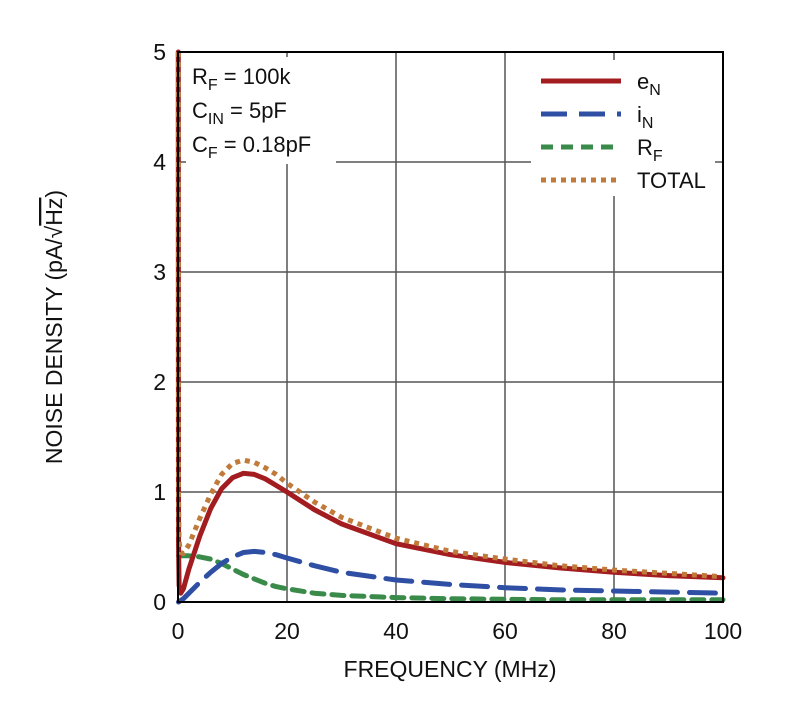 The width and height of the screenshot is (802, 712). What do you see at coordinates (239, 113) in the screenshot?
I see `annotation-cin: CIN = 5pF` at bounding box center [239, 113].